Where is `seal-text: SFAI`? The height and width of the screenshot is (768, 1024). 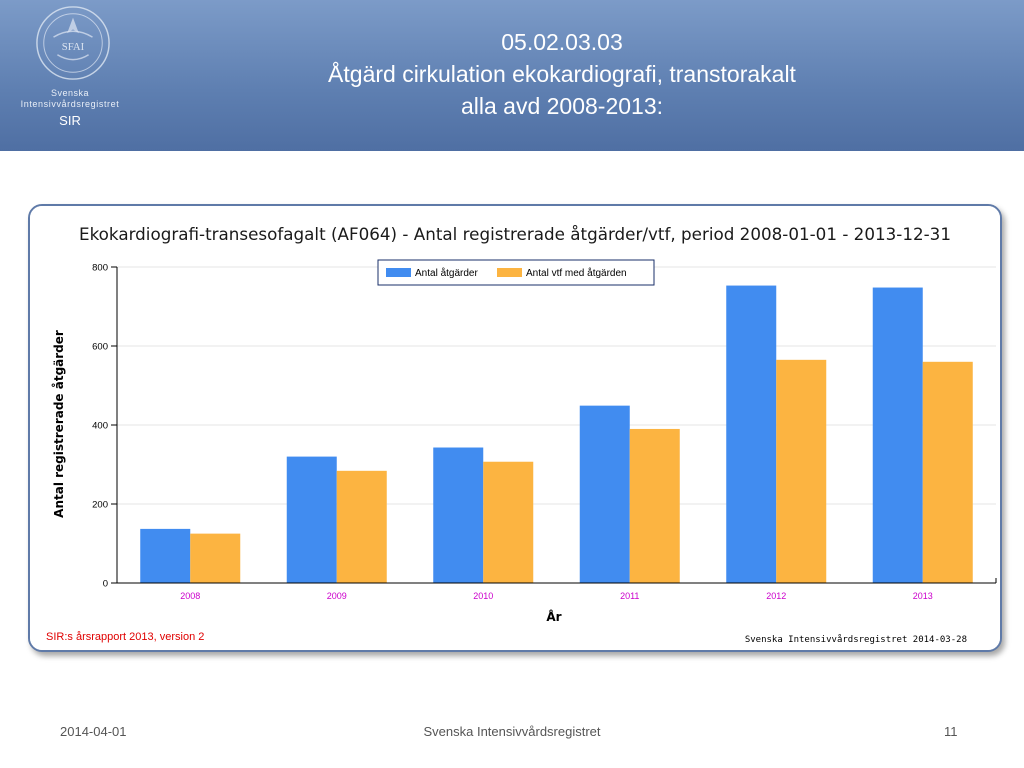
seal-text: SFAI is located at coordinates (73, 47).